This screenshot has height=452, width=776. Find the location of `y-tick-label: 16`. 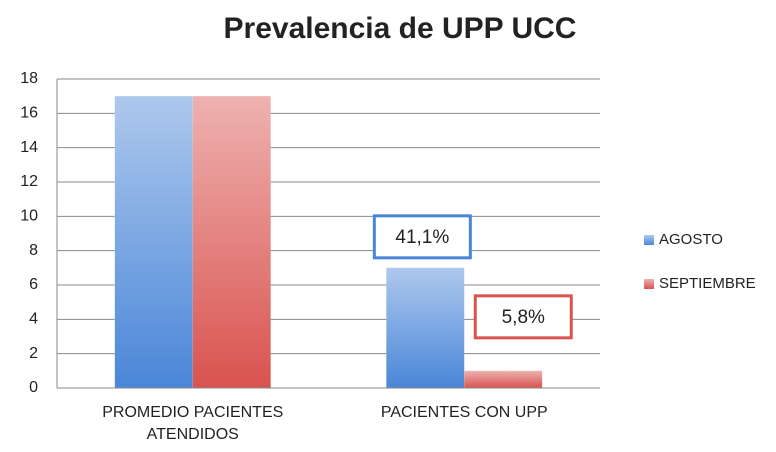

y-tick-label: 16 is located at coordinates (29, 113).